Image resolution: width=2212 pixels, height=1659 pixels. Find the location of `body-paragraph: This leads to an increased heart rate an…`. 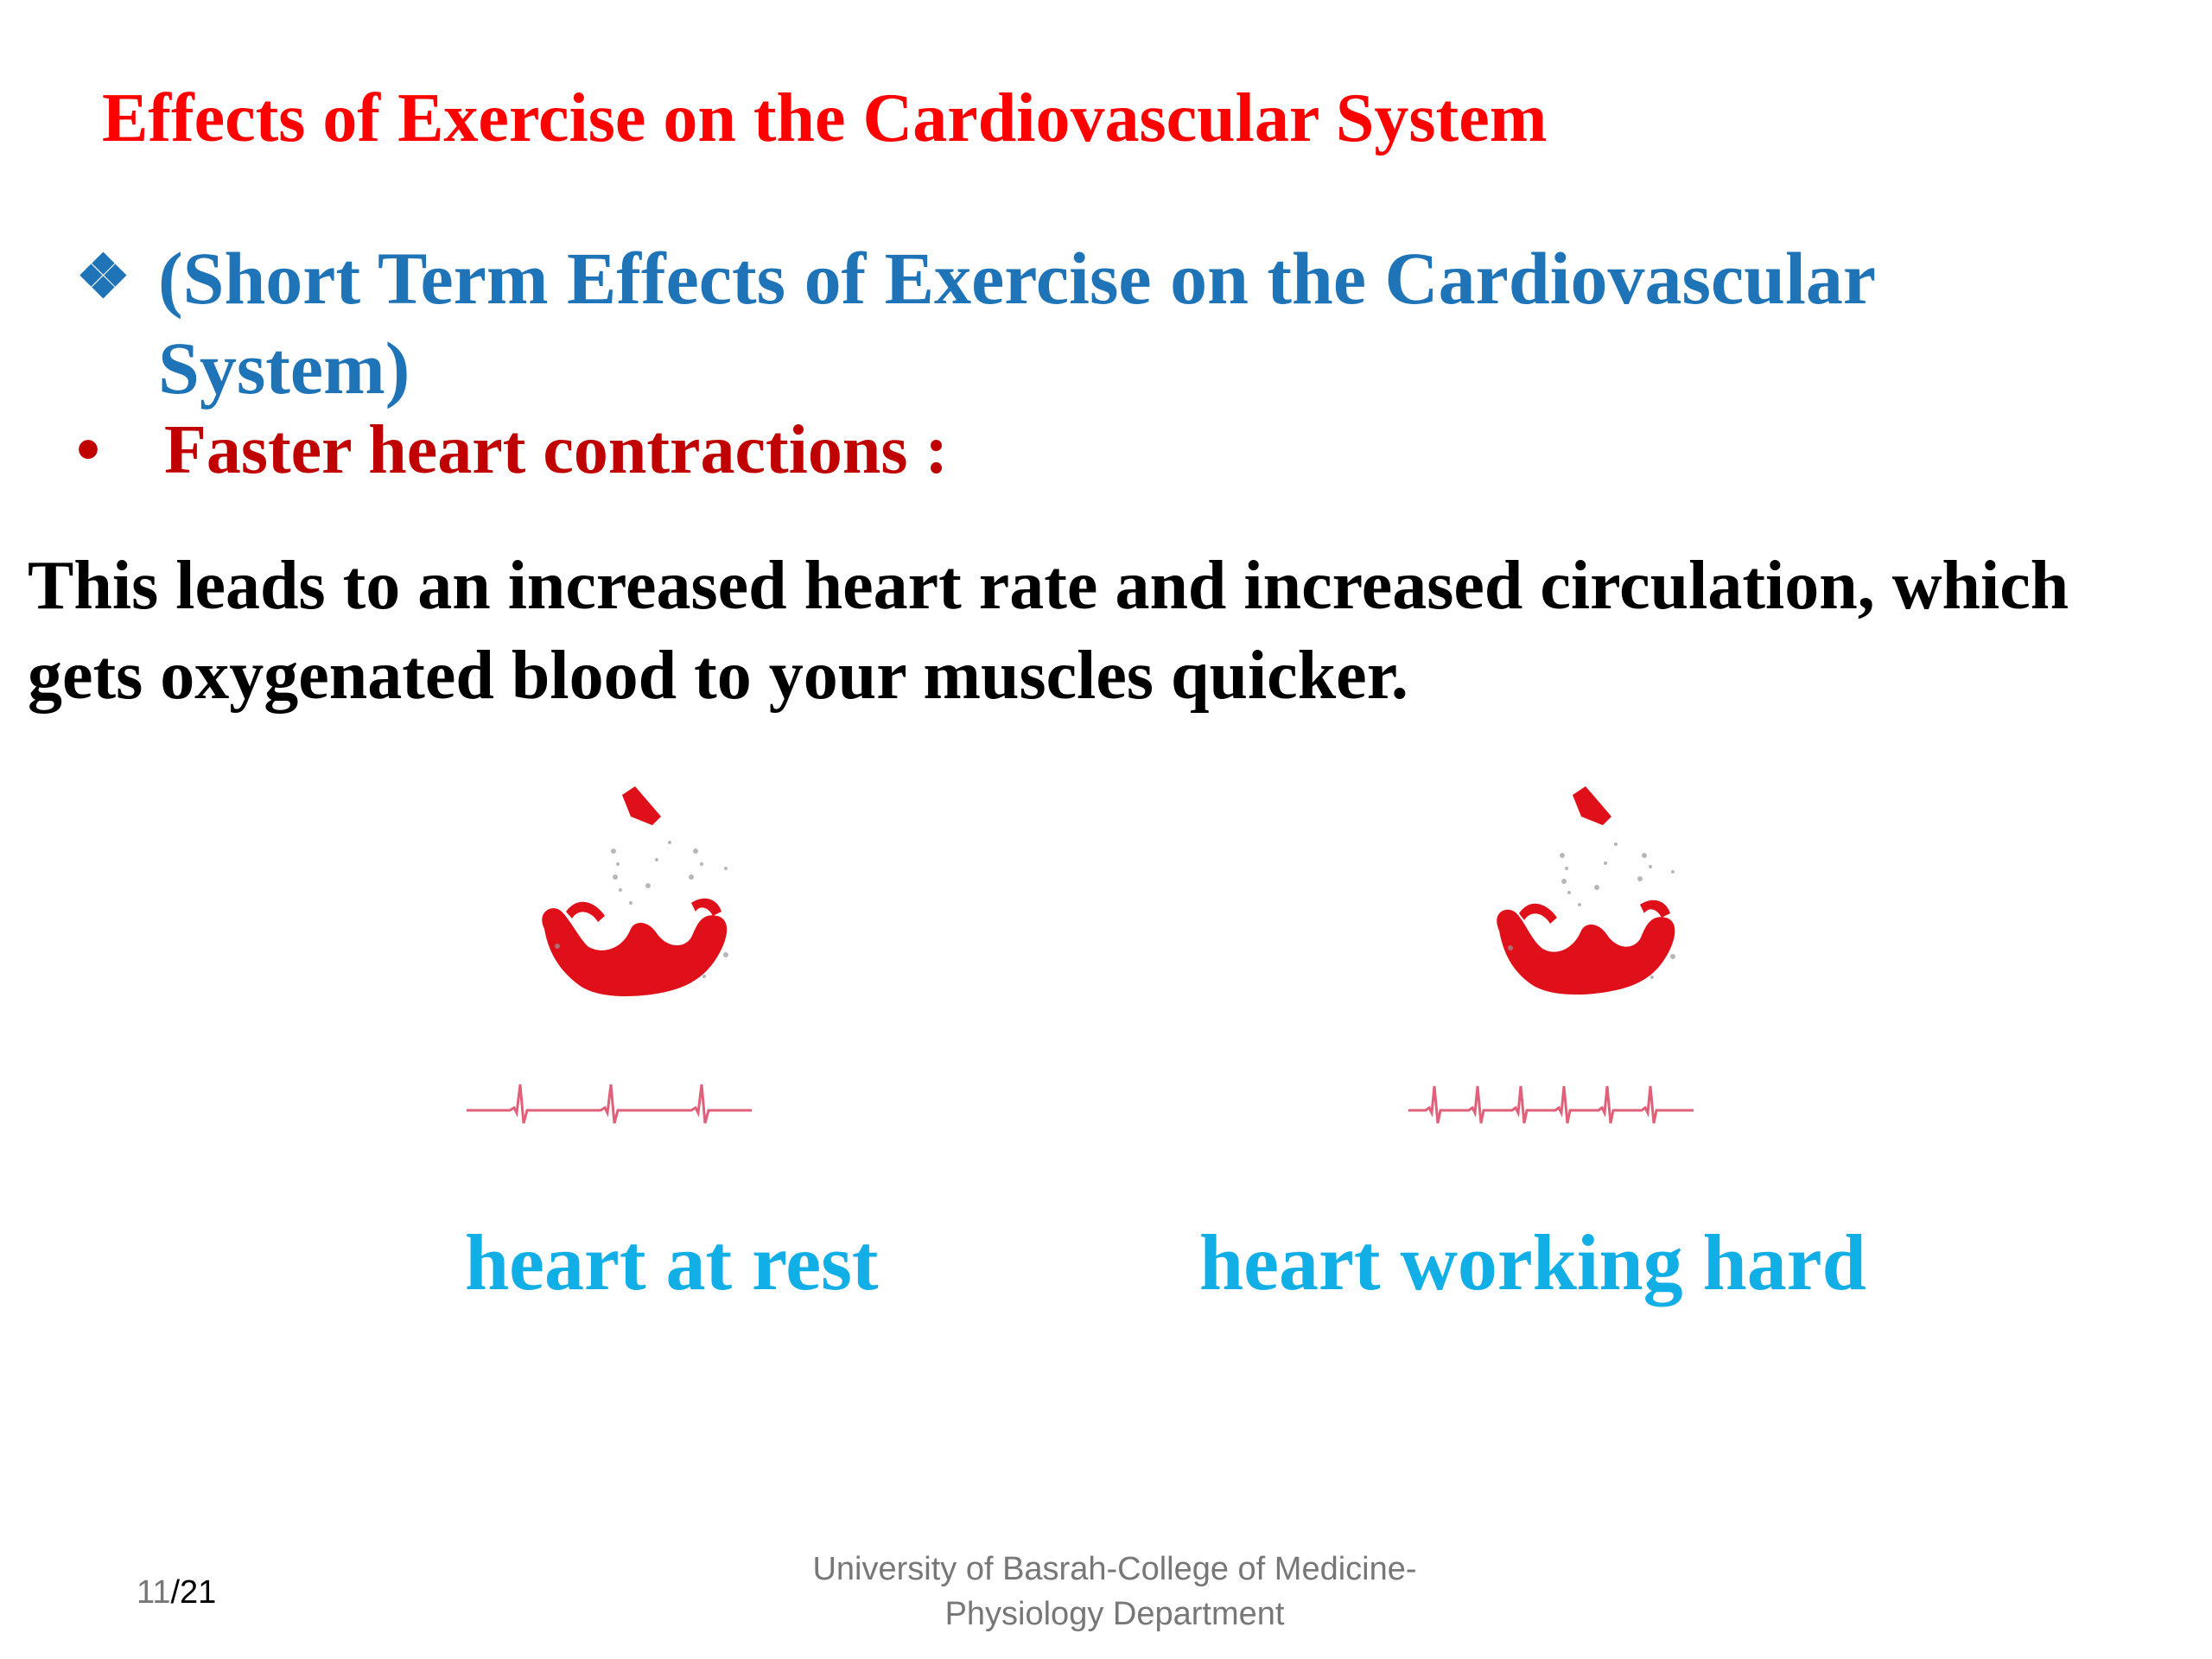

body-paragraph: This leads to an increased heart rate an… is located at coordinates (1048, 631).